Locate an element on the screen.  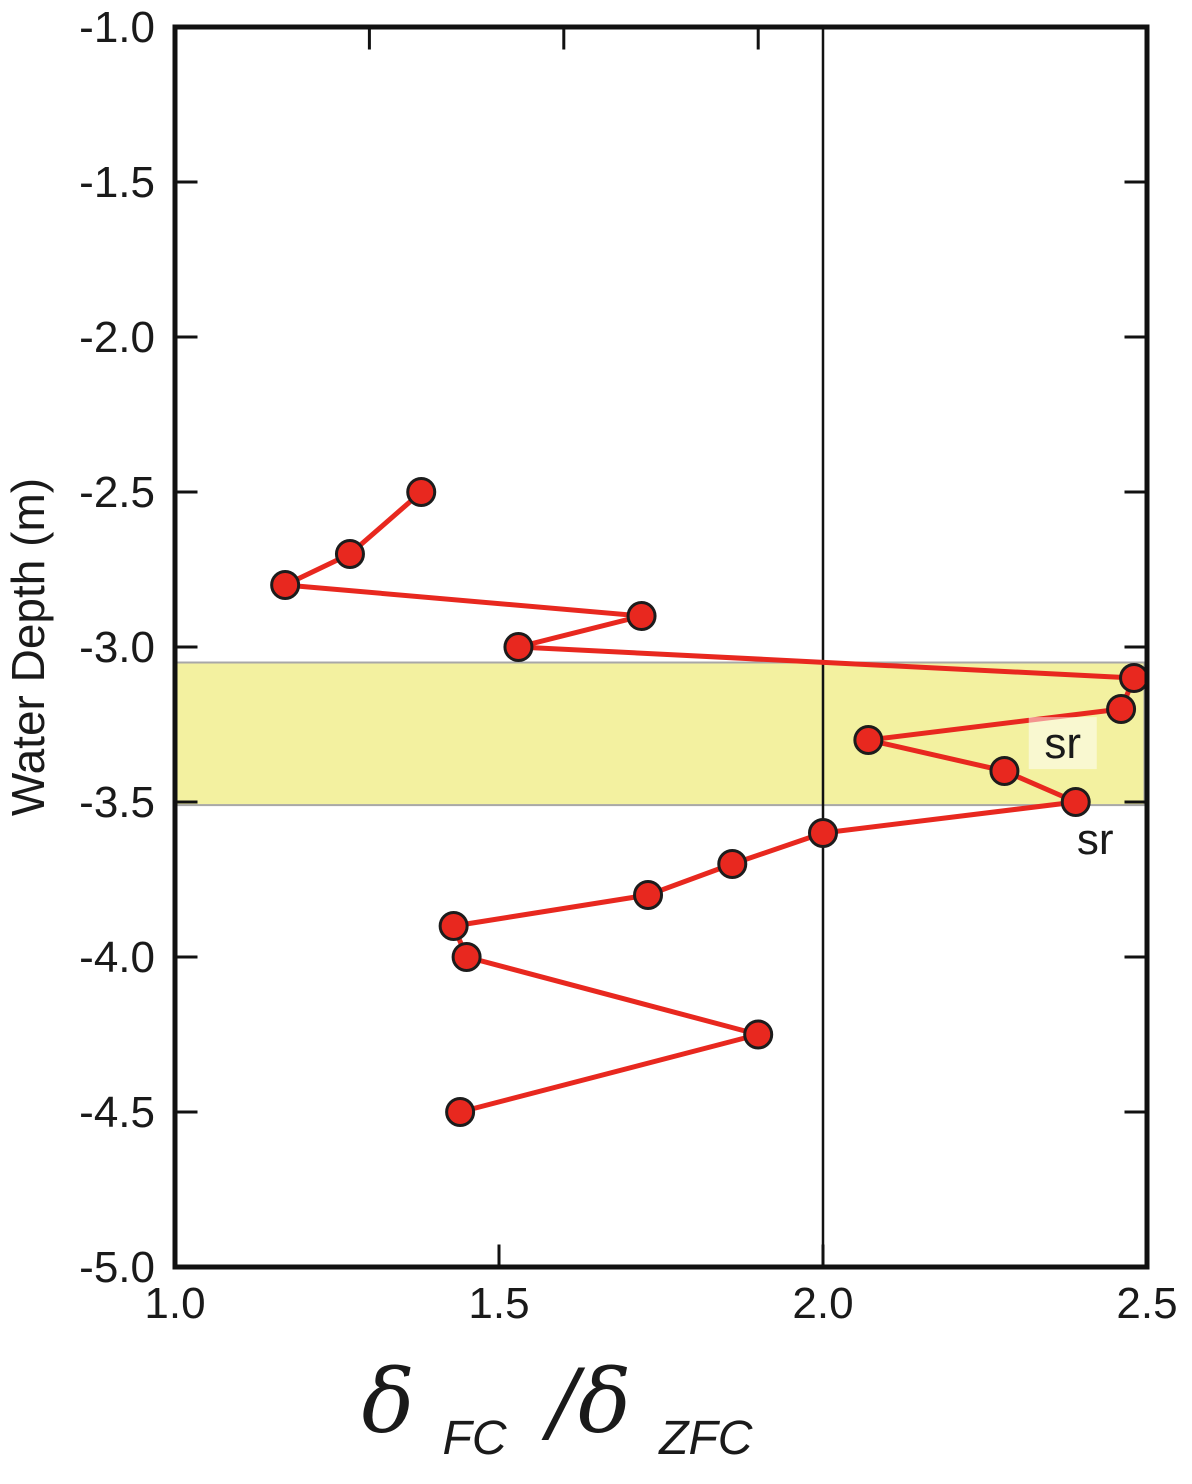
y-tick-label: -1.0 is located at coordinates (117, 27).